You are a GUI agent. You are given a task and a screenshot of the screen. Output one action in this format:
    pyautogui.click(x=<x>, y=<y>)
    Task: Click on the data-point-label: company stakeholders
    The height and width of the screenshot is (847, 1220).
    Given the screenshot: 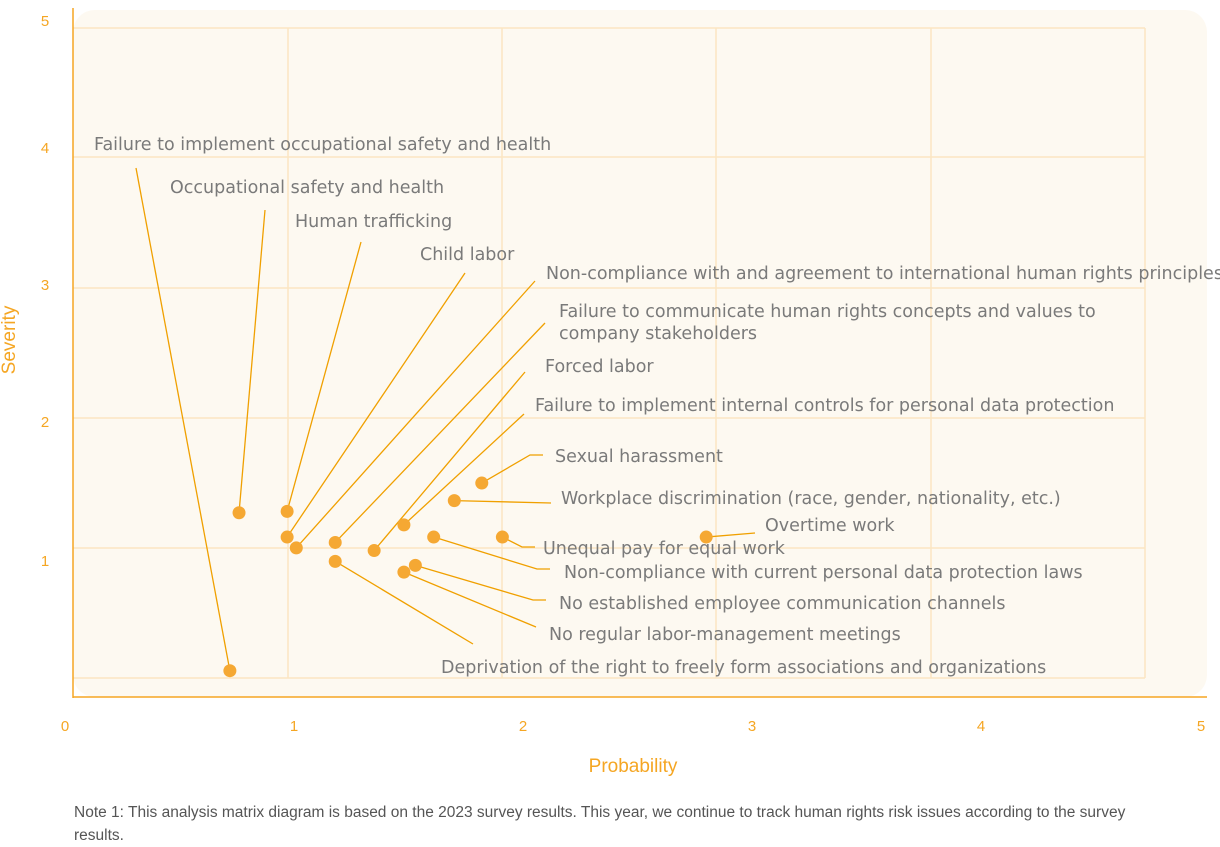 What is the action you would take?
    pyautogui.click(x=658, y=334)
    